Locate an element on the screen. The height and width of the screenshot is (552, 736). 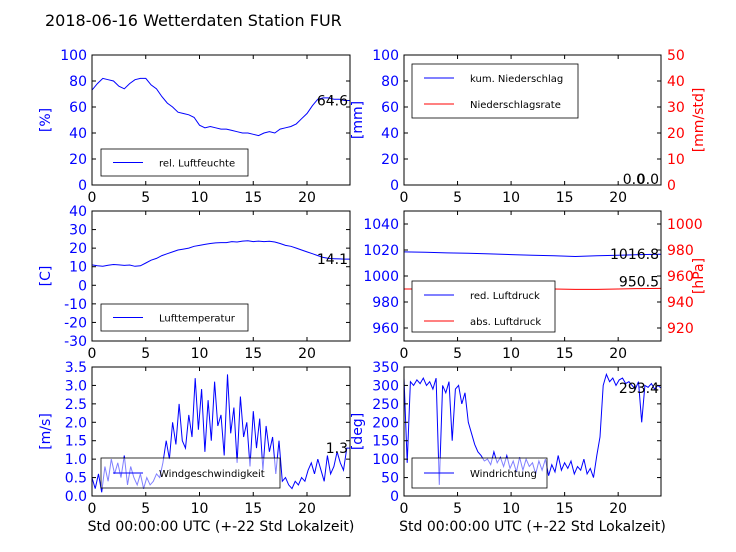
y-tick-label: 980 is located at coordinates (385, 303).